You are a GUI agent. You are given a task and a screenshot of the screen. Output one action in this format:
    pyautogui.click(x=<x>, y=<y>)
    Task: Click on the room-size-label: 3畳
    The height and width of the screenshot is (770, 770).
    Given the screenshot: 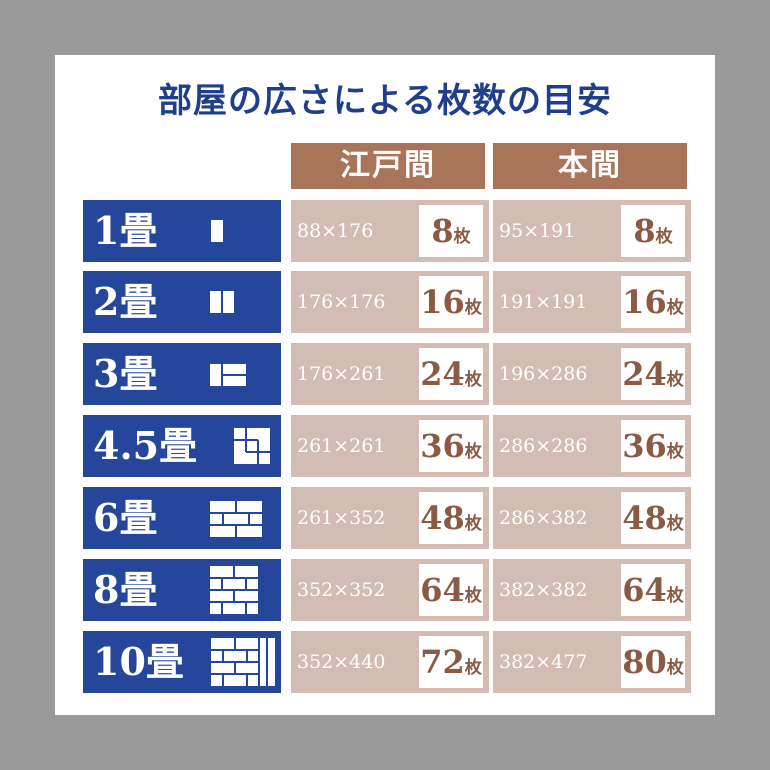 What is the action you would take?
    pyautogui.click(x=125, y=373)
    